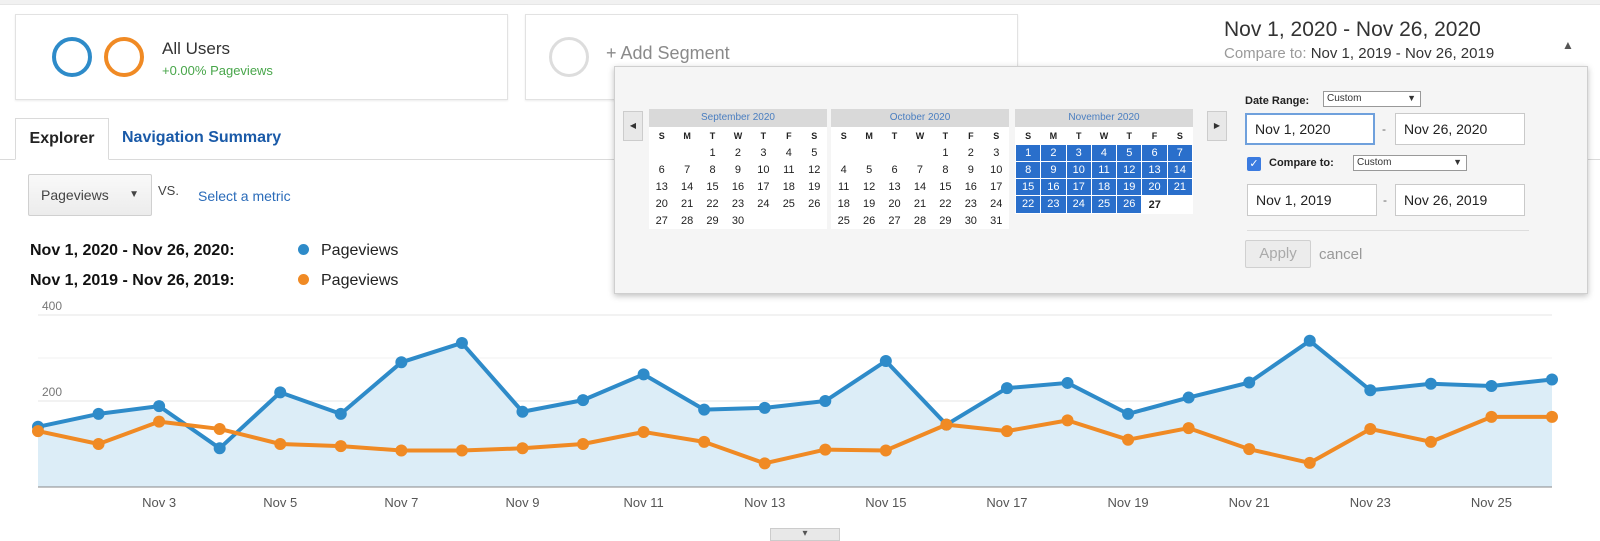  Describe the element at coordinates (202, 137) in the screenshot. I see `tab-navigation-summary: Navigation Summary` at that location.